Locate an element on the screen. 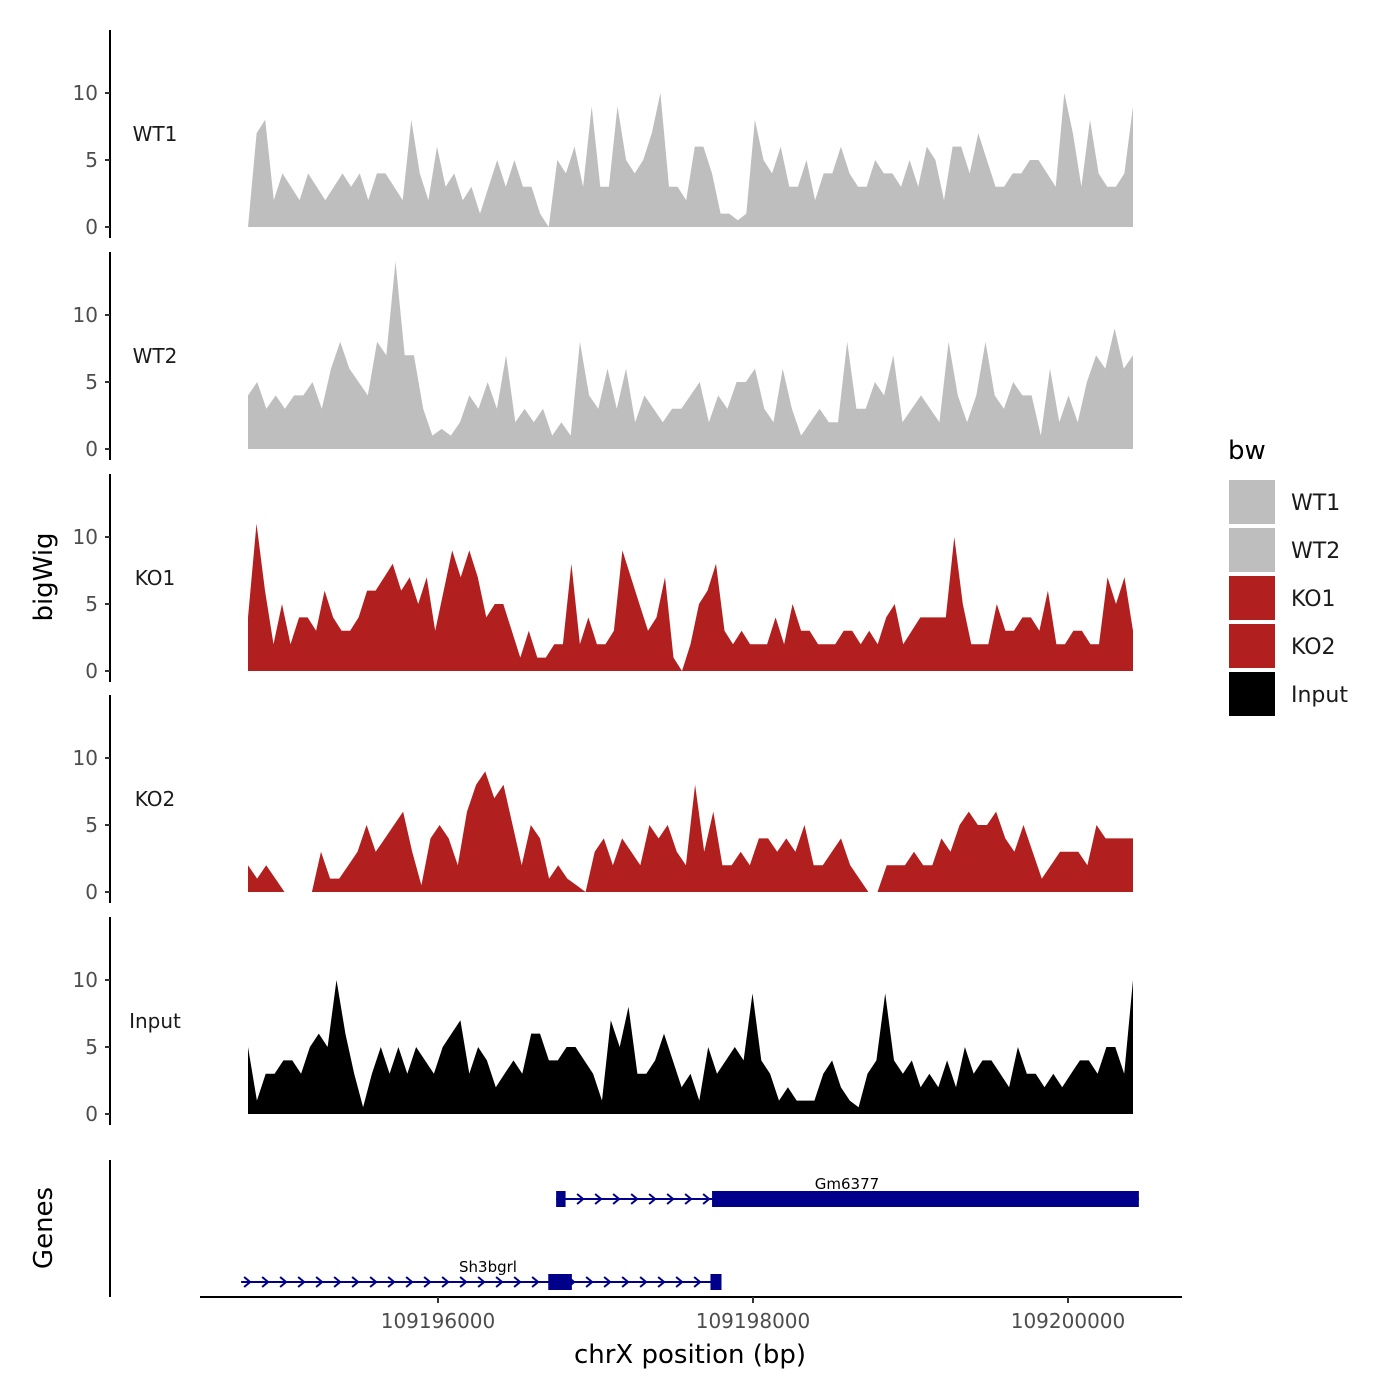 The image size is (1400, 1400). legend-label-wt1: WT1 is located at coordinates (1315, 503).